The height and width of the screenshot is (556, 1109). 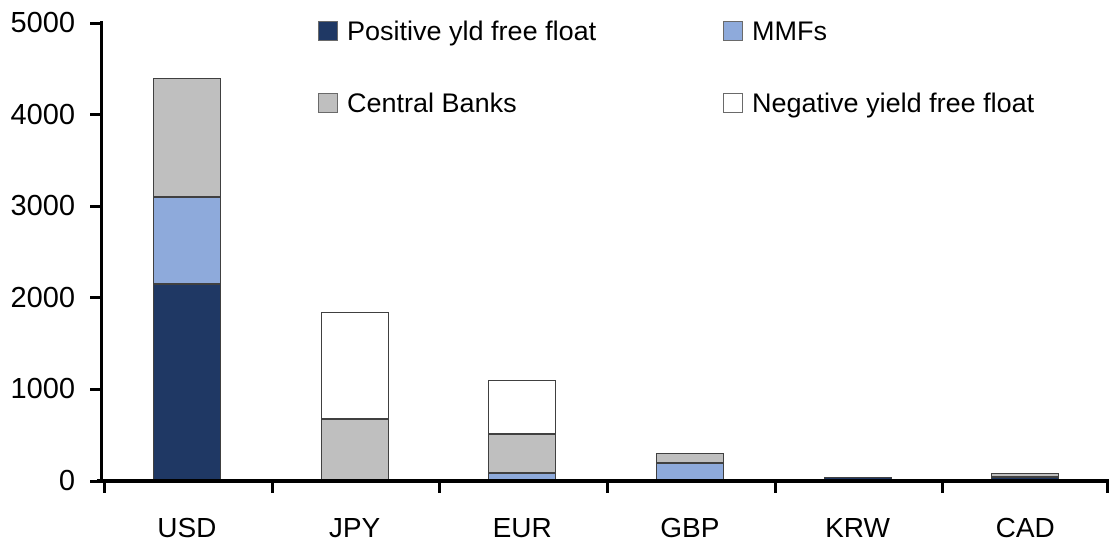 I want to click on legend-label-negative-yield-free-float: Negative yield free float, so click(x=893, y=103).